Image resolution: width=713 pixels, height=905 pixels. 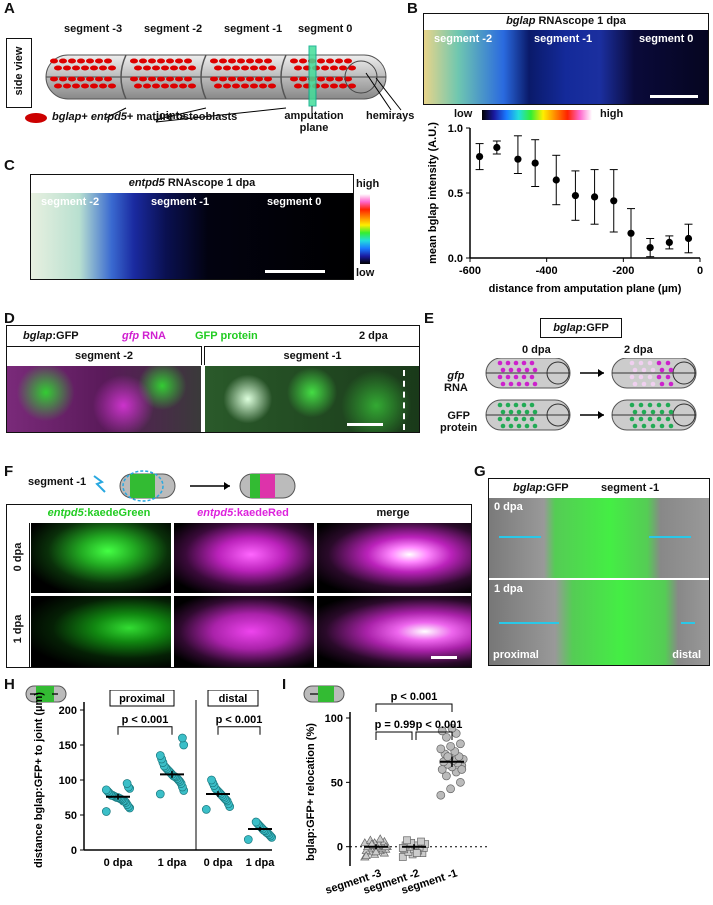 What do you see at coordinates (368, 184) in the screenshot?
I see `colorbar-high-label: high` at bounding box center [368, 184].